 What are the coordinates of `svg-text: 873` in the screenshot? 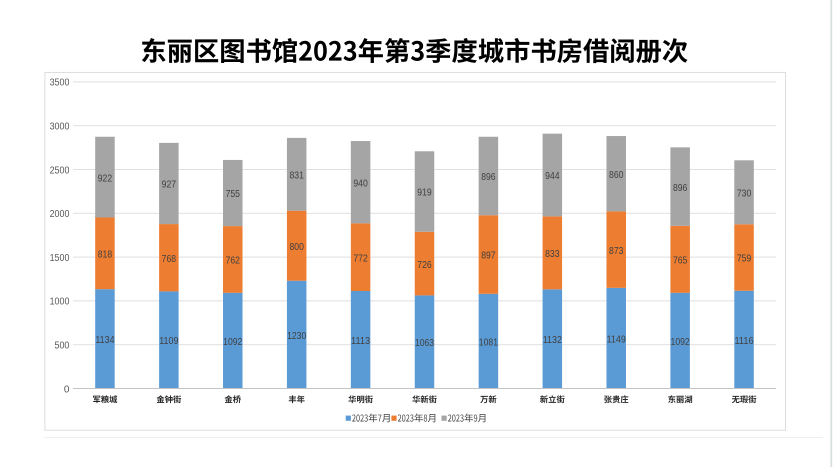 It's located at (616, 251).